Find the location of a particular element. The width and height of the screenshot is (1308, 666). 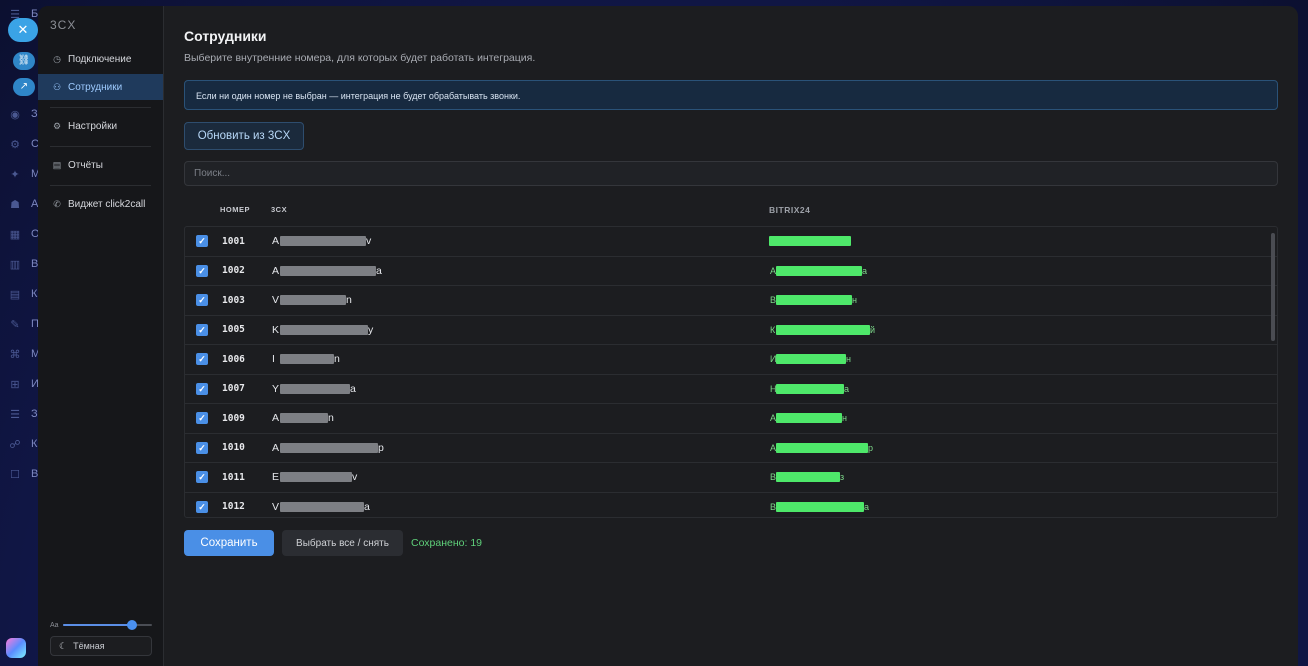

refresh-from-3cx-button: Обновить из 3CX is located at coordinates (244, 136).